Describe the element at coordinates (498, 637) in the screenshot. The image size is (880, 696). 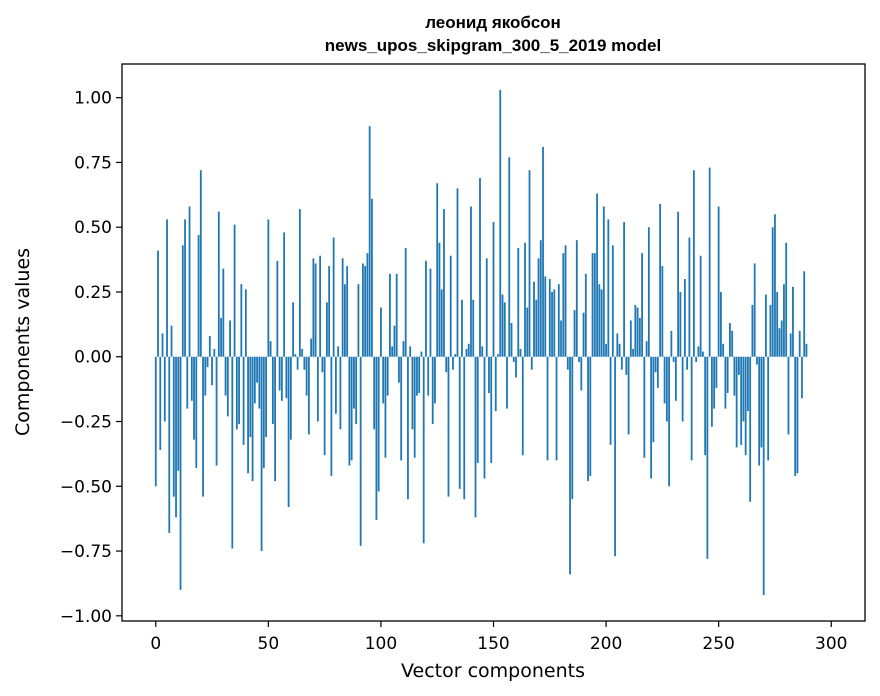
I see `x-axis-ticks: 0 50 100 150 200 250 300` at that location.